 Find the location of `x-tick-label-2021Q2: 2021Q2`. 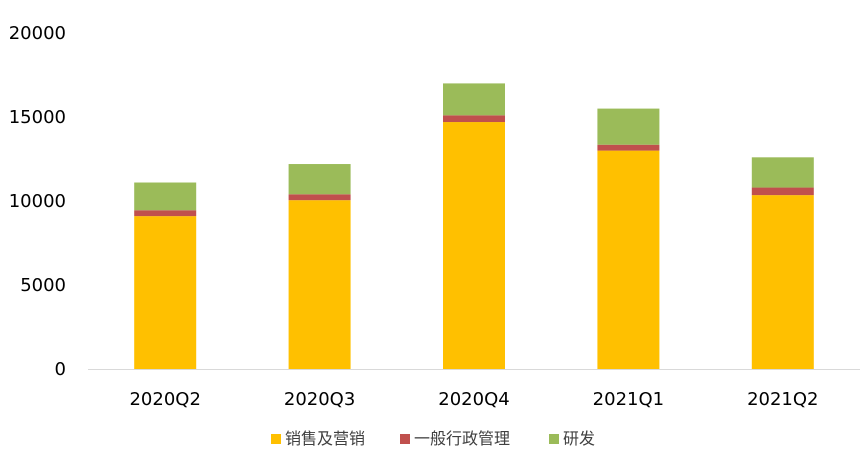

x-tick-label-2021Q2: 2021Q2 is located at coordinates (782, 399).